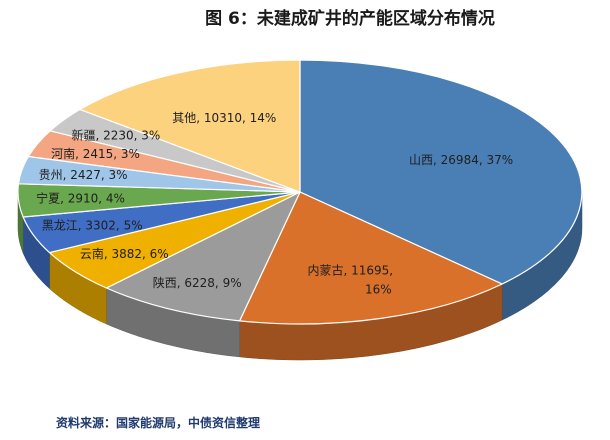 This screenshot has width=610, height=440. What do you see at coordinates (124, 253) in the screenshot?
I see `slice-label-云南: 云南, 3882, 6%` at bounding box center [124, 253].